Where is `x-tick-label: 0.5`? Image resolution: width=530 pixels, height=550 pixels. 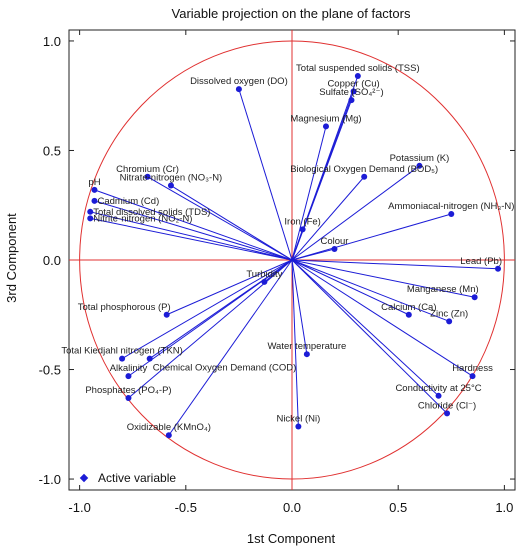
x-tick-label: 0.5 is located at coordinates (398, 507).